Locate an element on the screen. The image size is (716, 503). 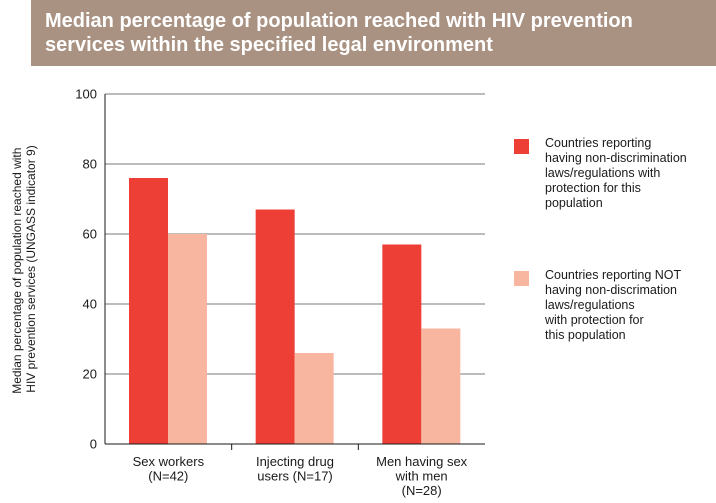
y-tick-labels: 0 20 40 60 80 100 is located at coordinates (86, 269).